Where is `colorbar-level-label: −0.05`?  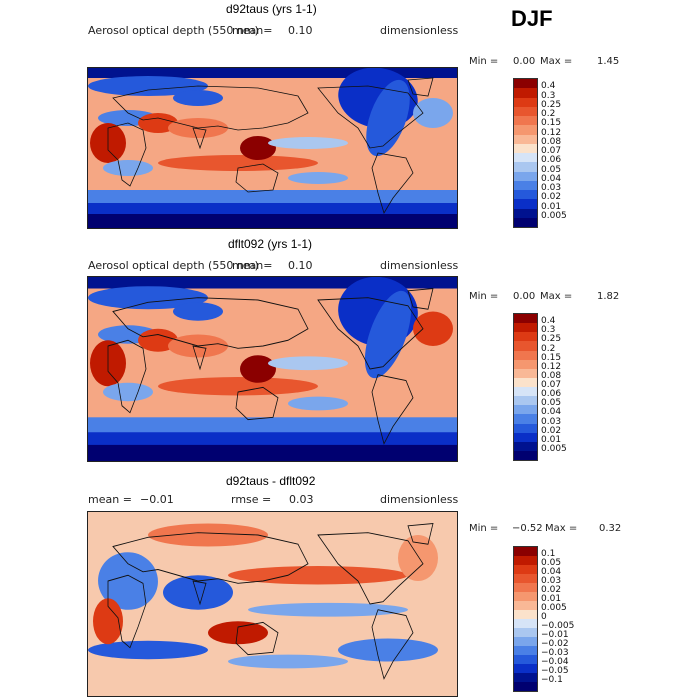 colorbar-level-label: −0.05 is located at coordinates (555, 671).